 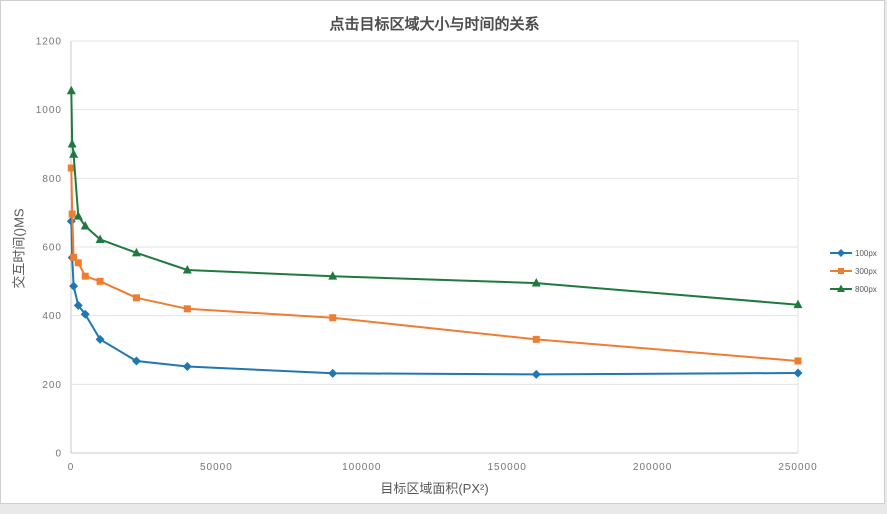 I want to click on chart-title: 点击目标区域大小与时间的关系, so click(x=434, y=24).